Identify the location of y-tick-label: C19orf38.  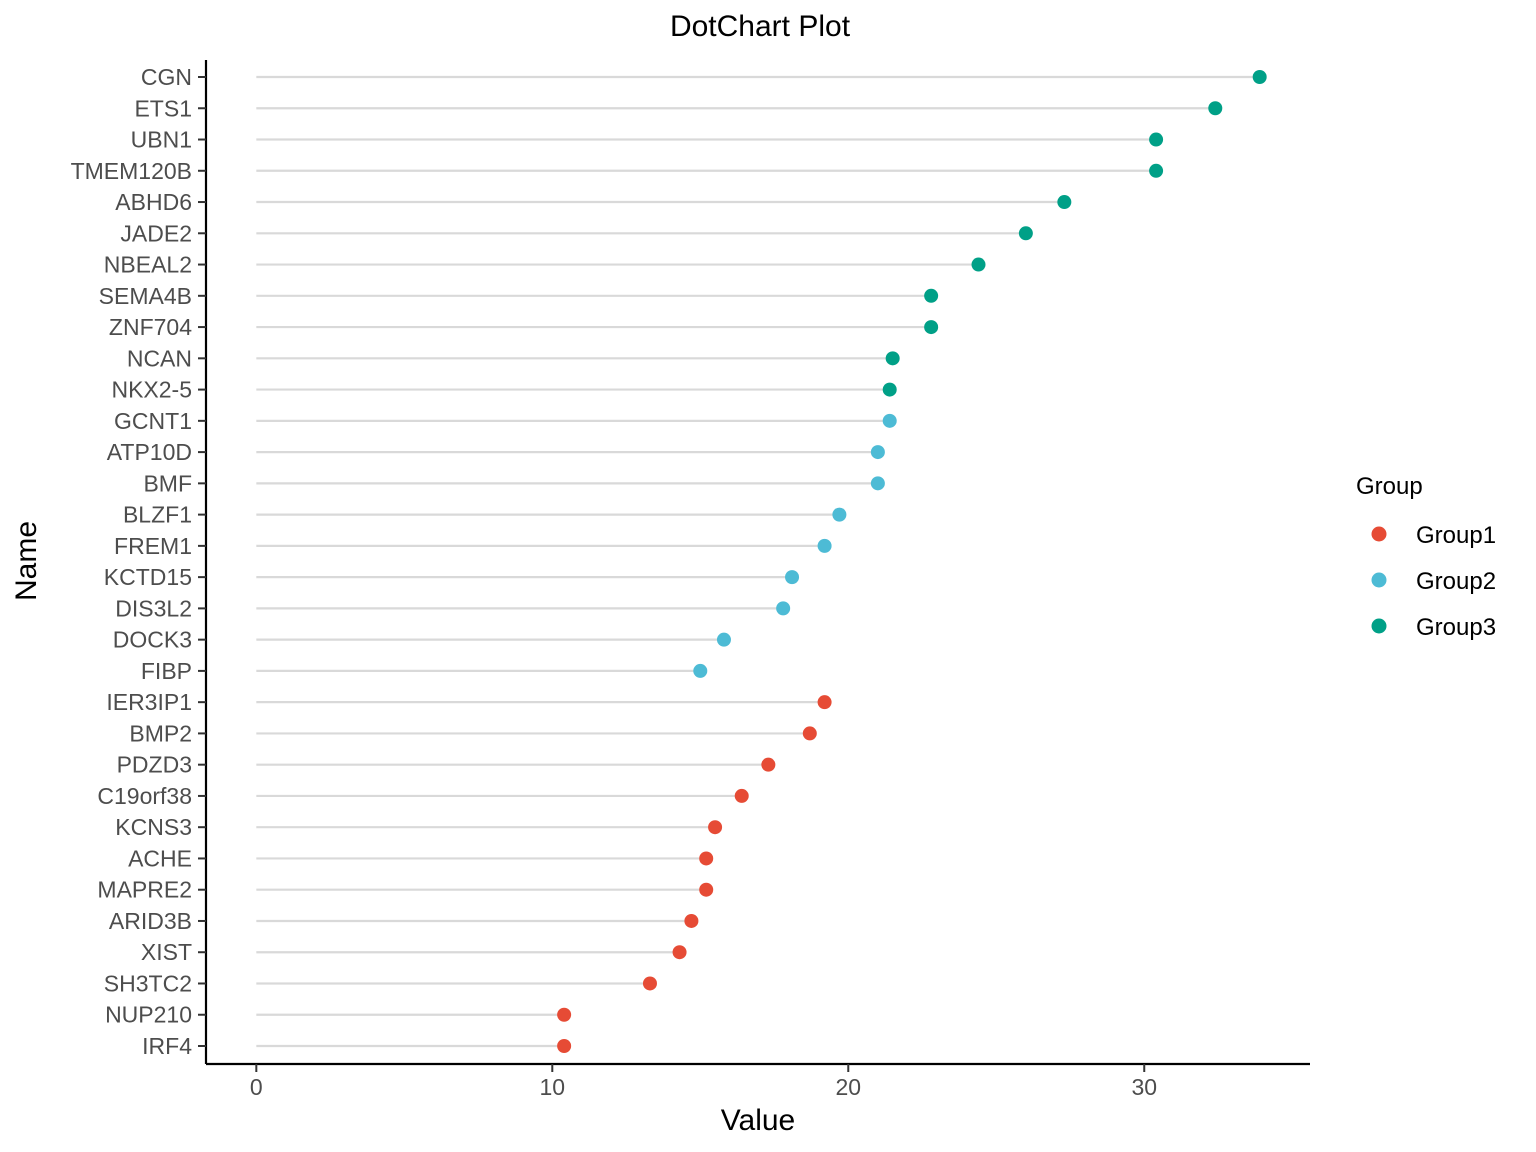
(144, 796).